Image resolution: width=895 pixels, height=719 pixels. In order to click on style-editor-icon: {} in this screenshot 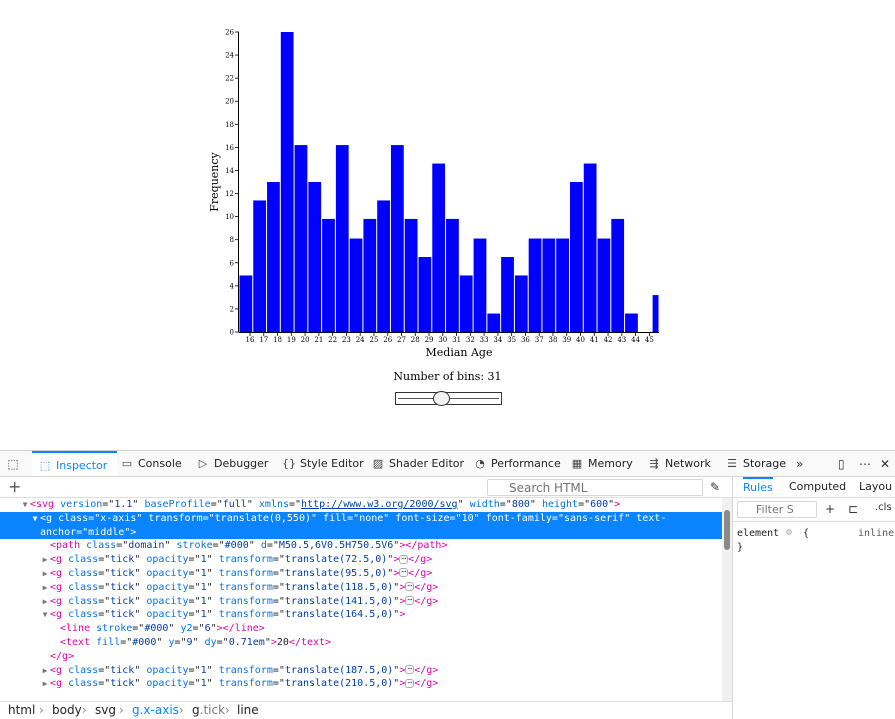, I will do `click(289, 463)`.